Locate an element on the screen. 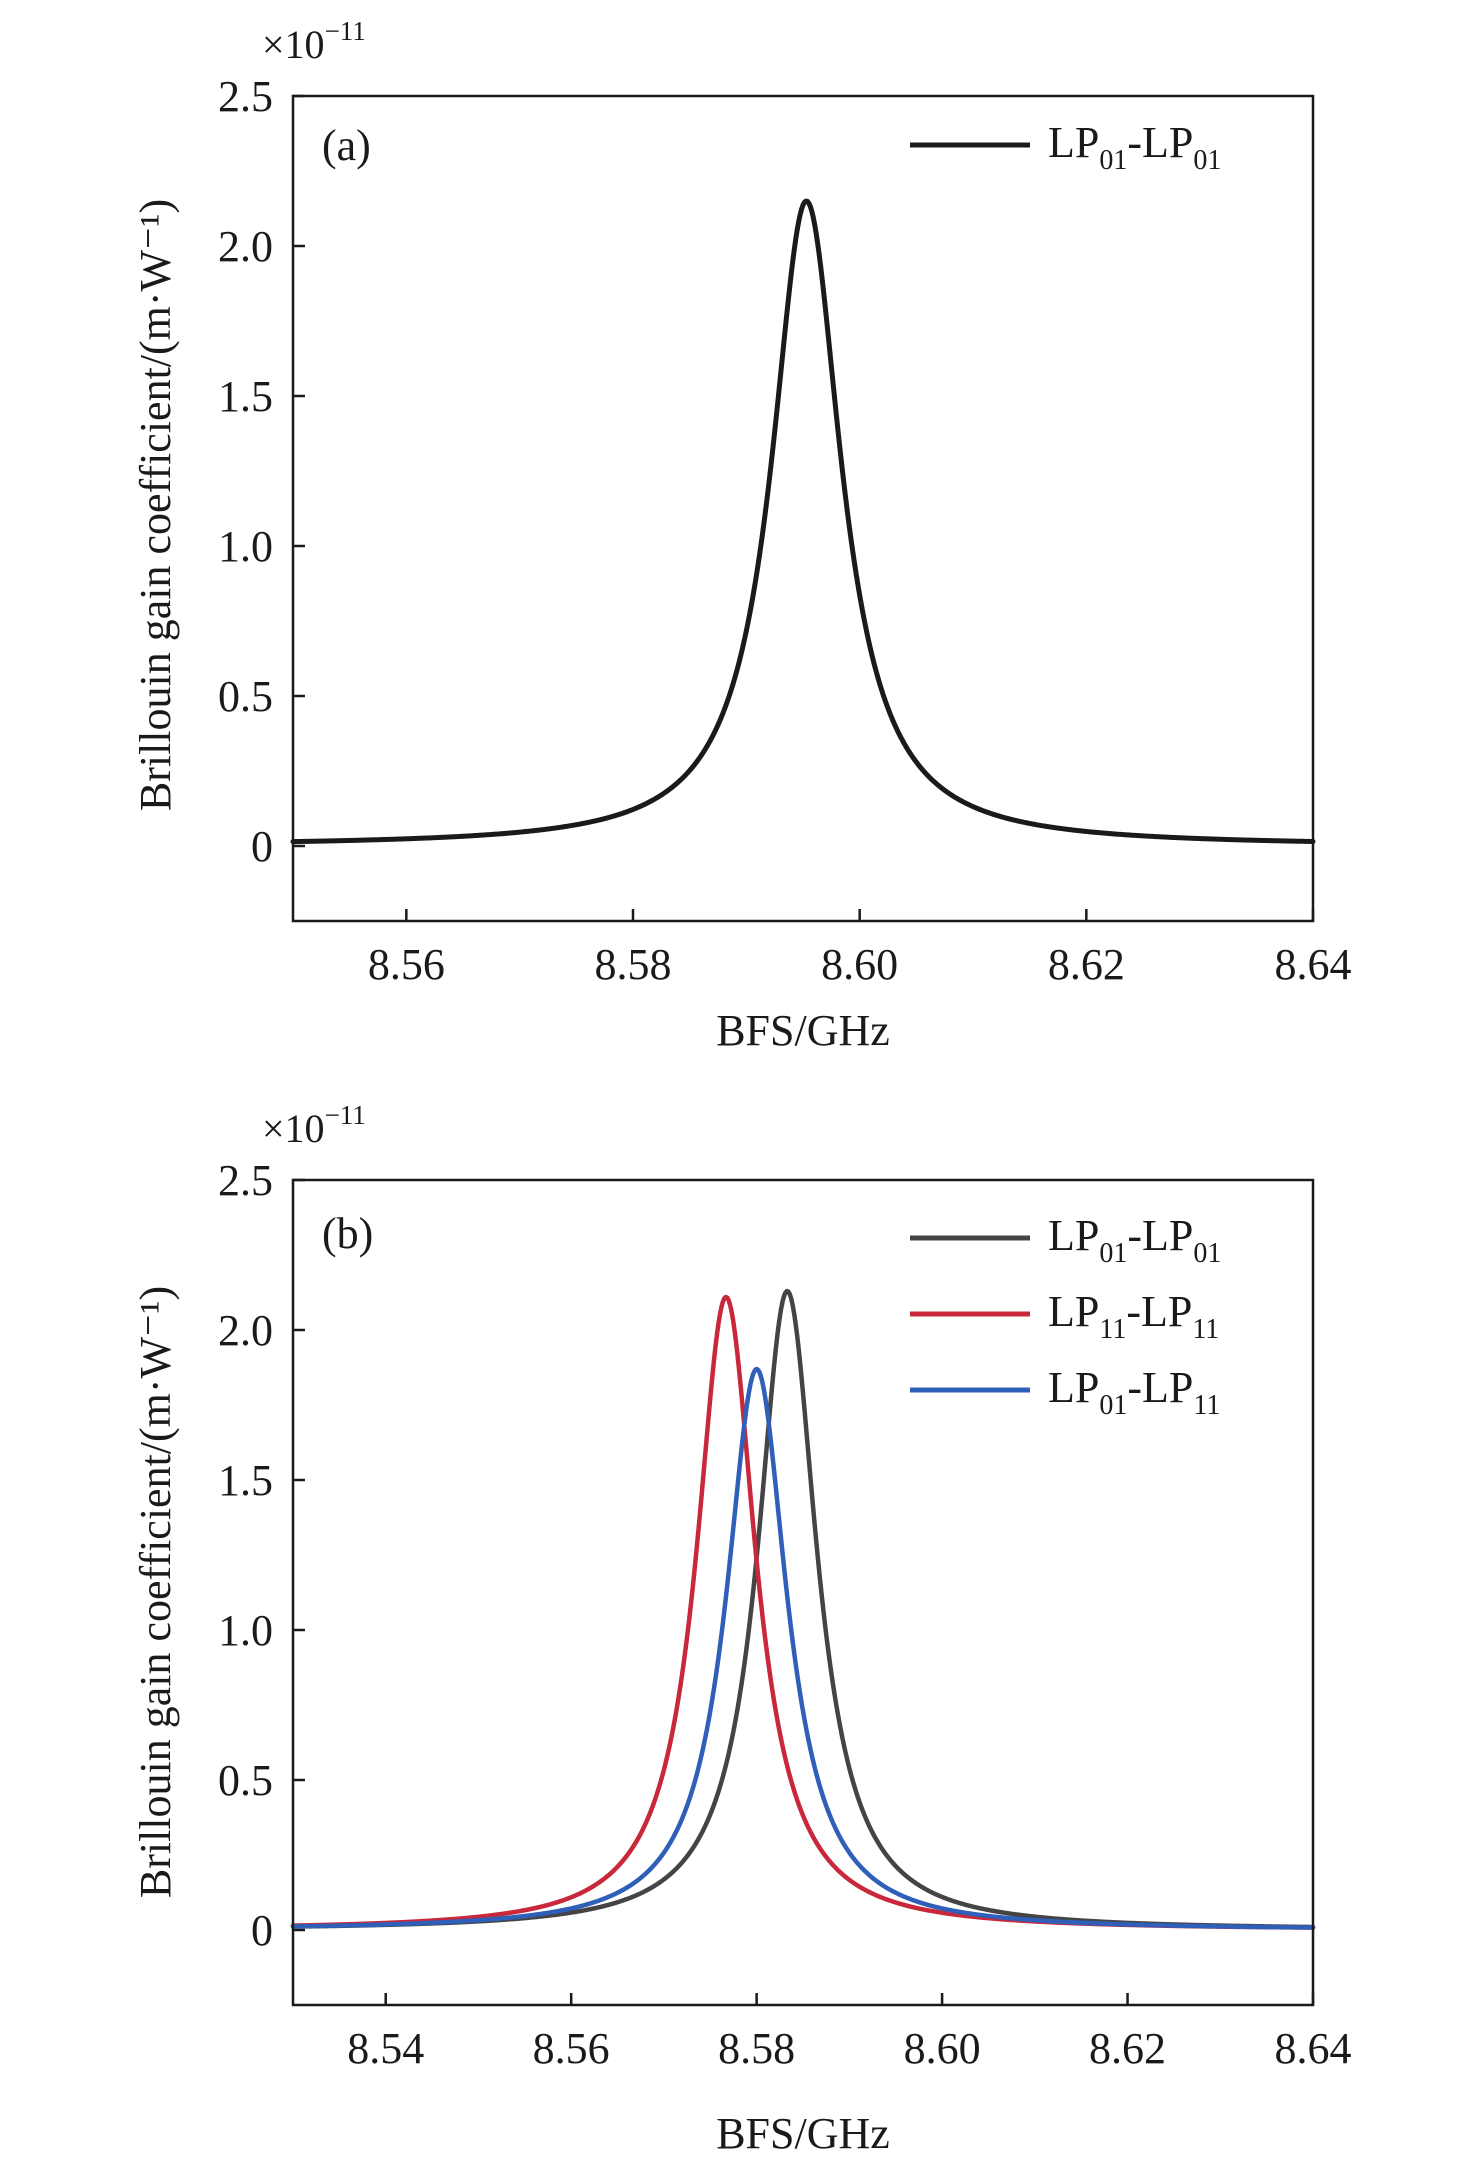 This screenshot has width=1476, height=2161. x-tick-label-a-2: 8.60 is located at coordinates (859, 964).